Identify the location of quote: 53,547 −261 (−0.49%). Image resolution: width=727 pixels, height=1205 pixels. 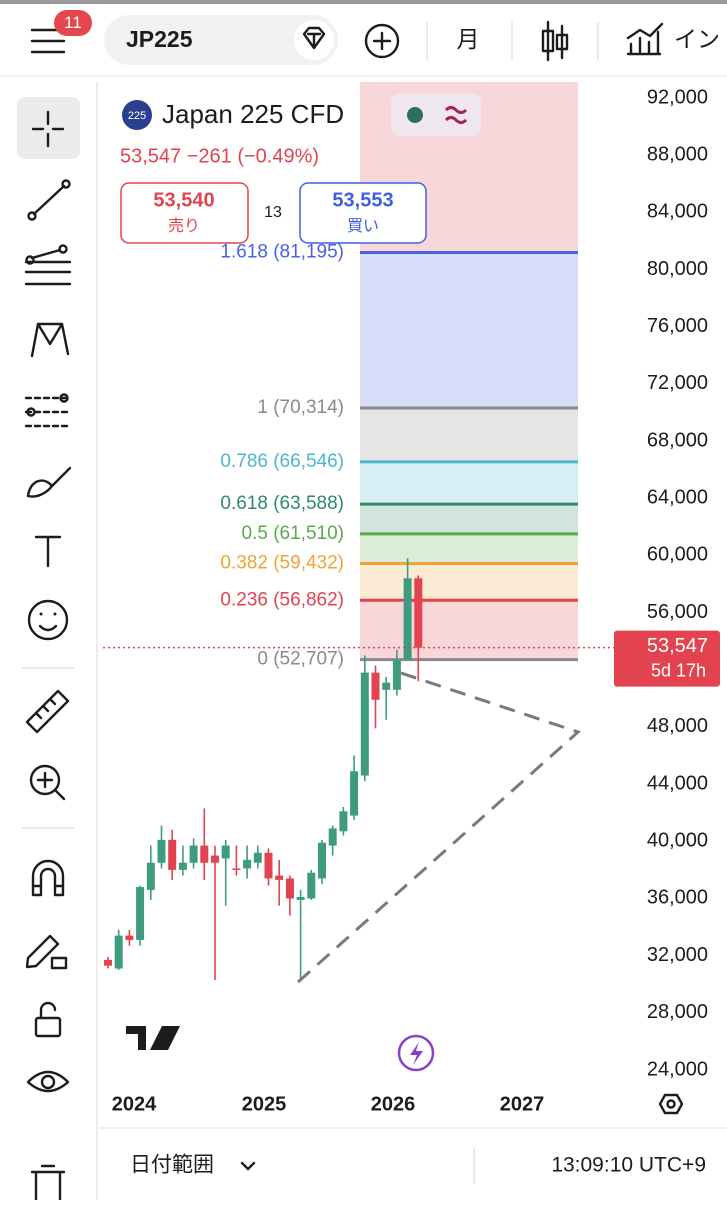
(219, 156).